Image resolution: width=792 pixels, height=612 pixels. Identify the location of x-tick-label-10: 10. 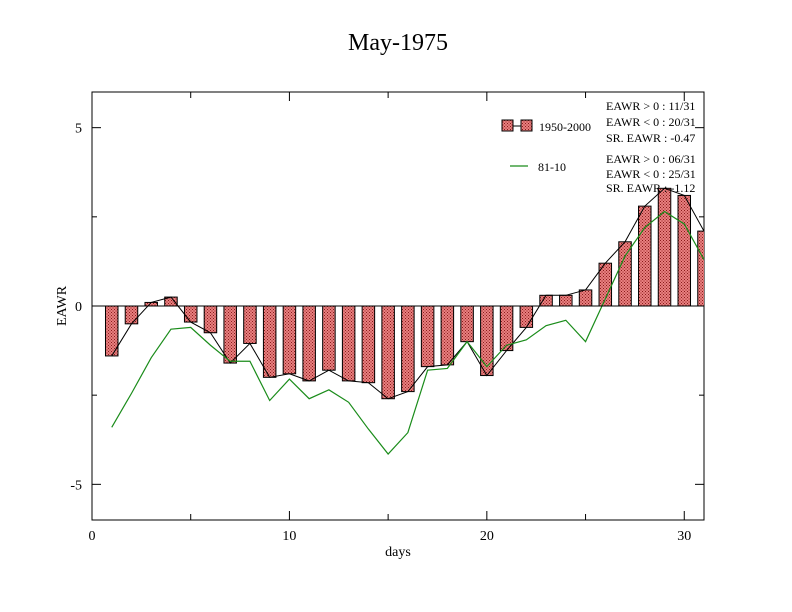
(289, 536).